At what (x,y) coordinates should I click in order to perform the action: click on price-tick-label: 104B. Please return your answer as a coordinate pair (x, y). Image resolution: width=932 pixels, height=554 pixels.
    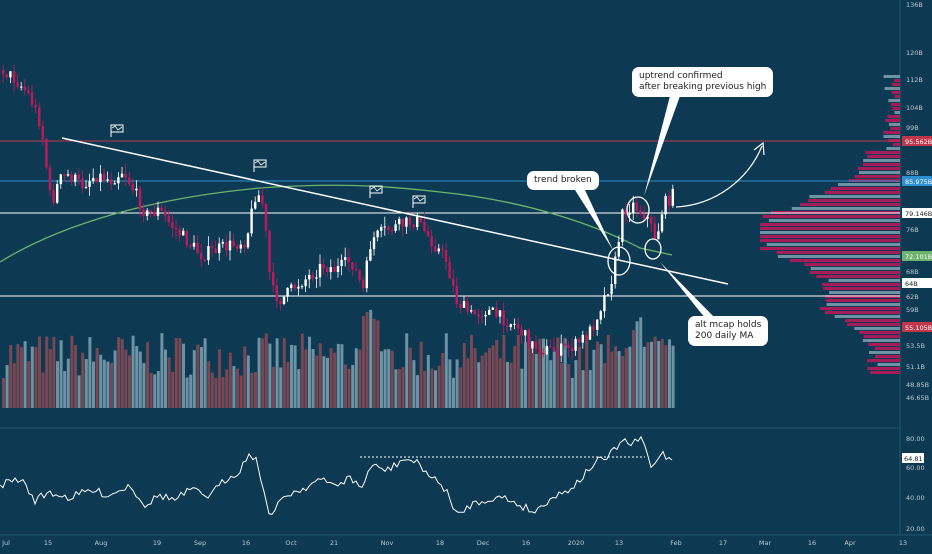
    Looking at the image, I should click on (914, 108).